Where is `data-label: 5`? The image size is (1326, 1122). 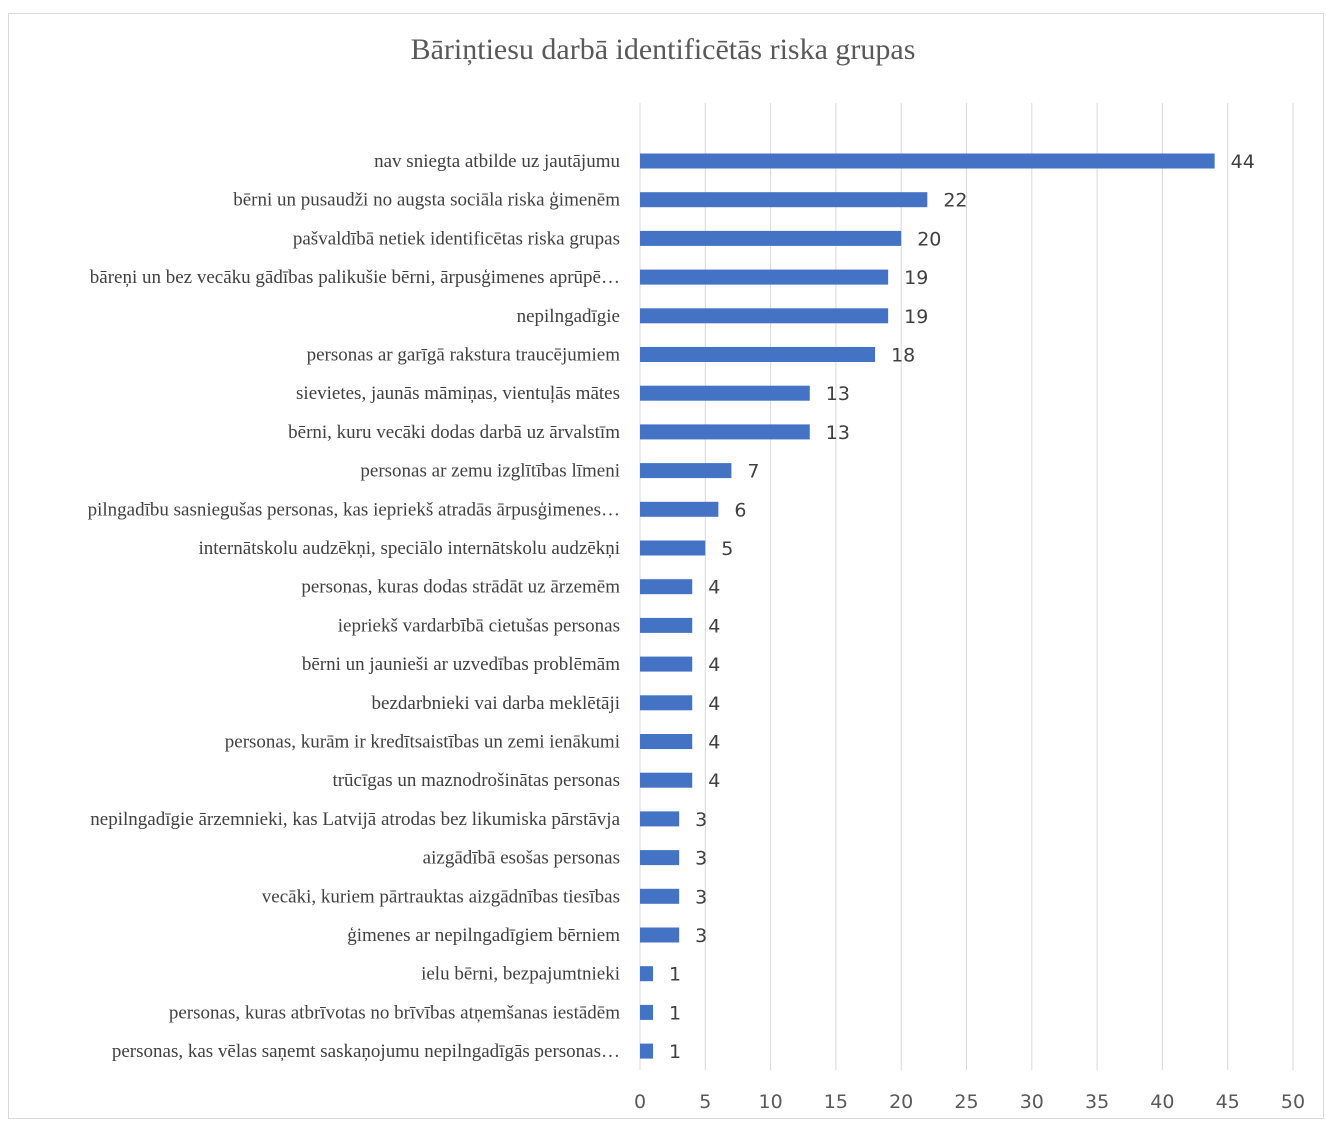
data-label: 5 is located at coordinates (727, 549).